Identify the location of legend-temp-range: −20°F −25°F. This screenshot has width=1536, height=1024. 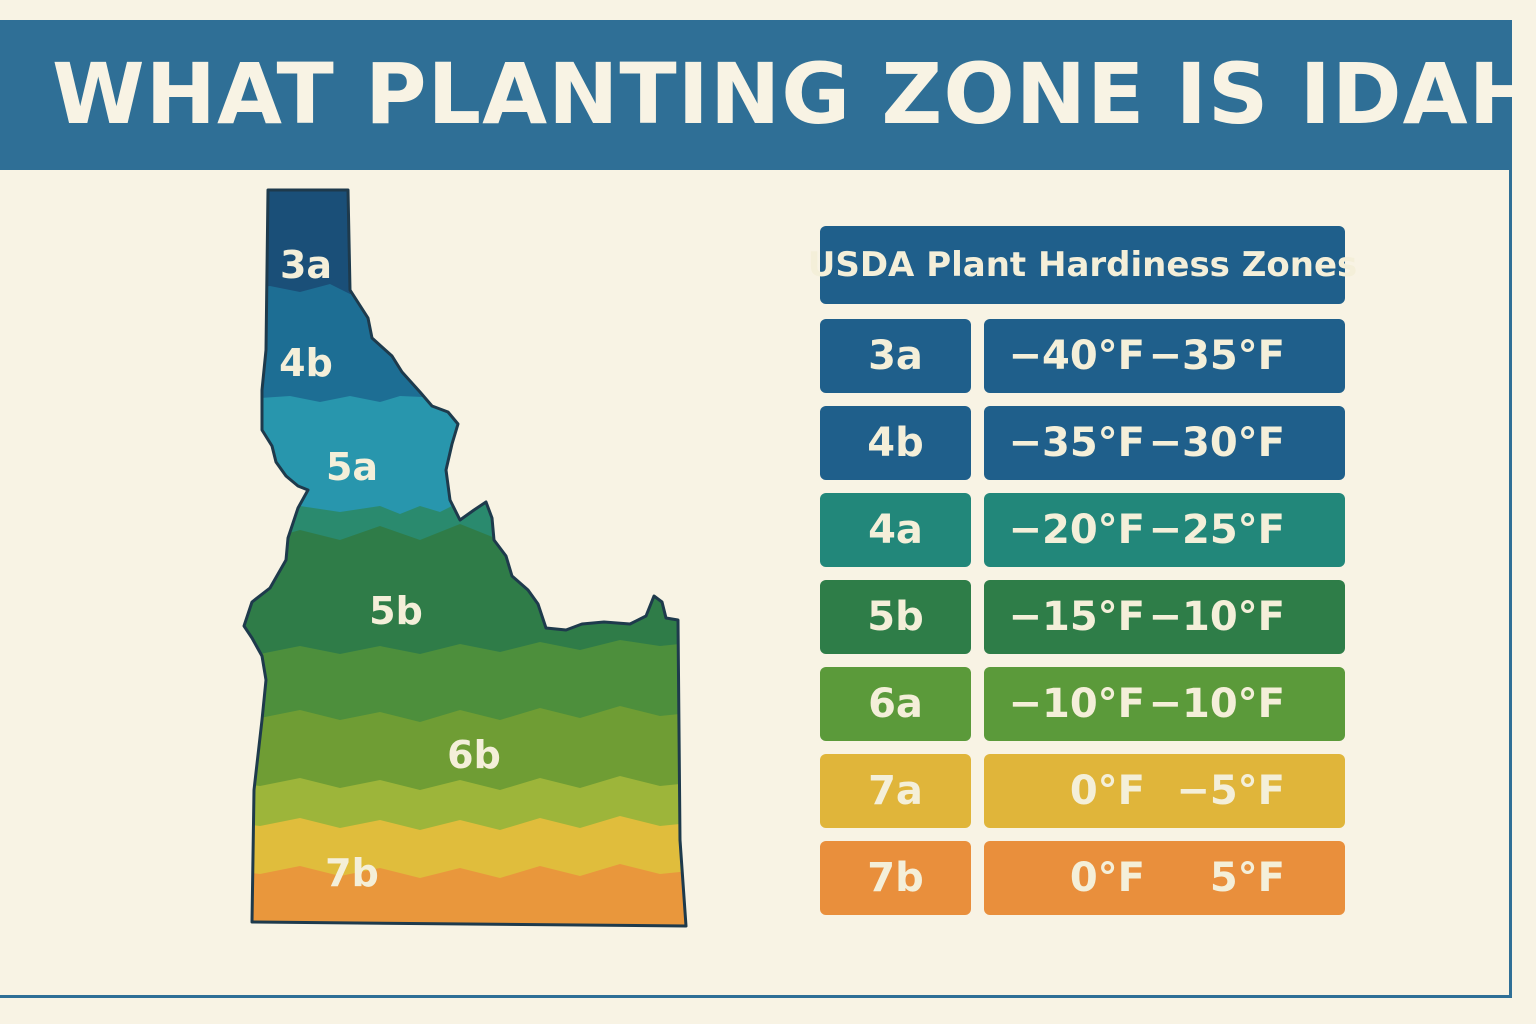
(1164, 530).